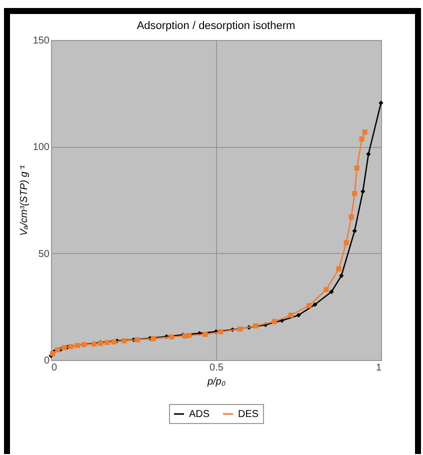 This screenshot has width=423, height=455. I want to click on chart-title: Adsorption / desorption isotherm, so click(216, 26).